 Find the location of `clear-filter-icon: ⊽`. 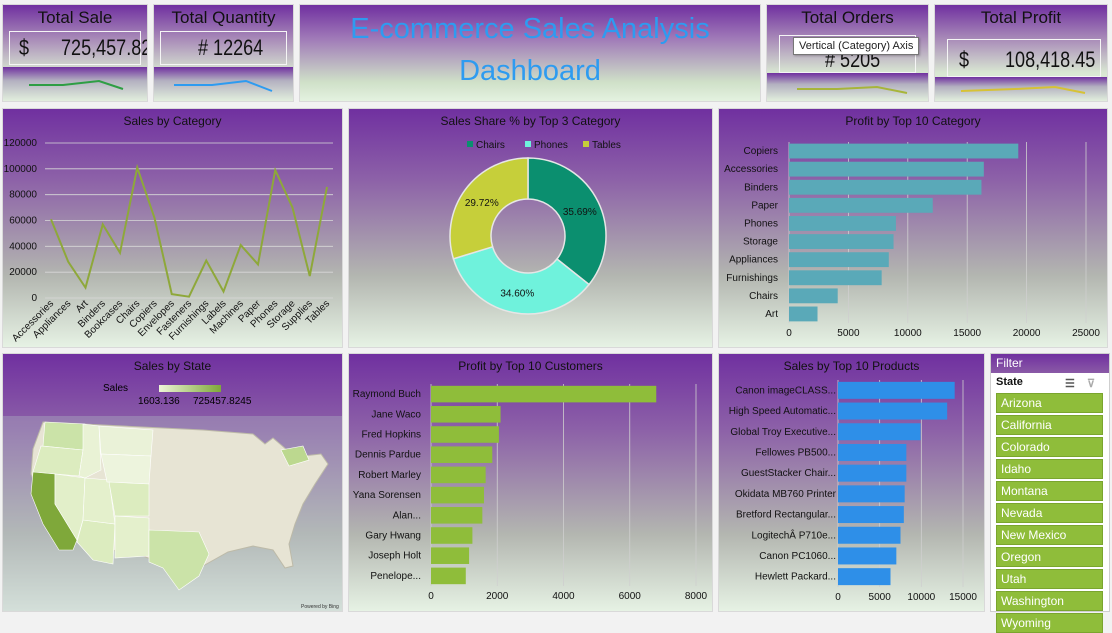

clear-filter-icon: ⊽ is located at coordinates (1091, 384).